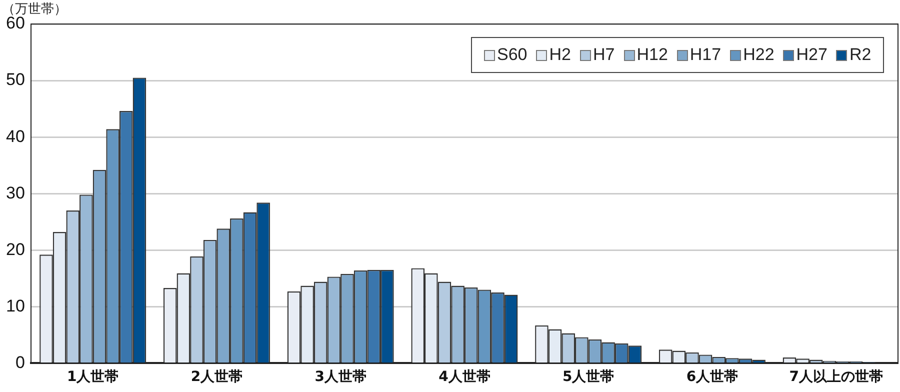 The image size is (900, 392). I want to click on y-tick-label: 40, so click(15, 136).